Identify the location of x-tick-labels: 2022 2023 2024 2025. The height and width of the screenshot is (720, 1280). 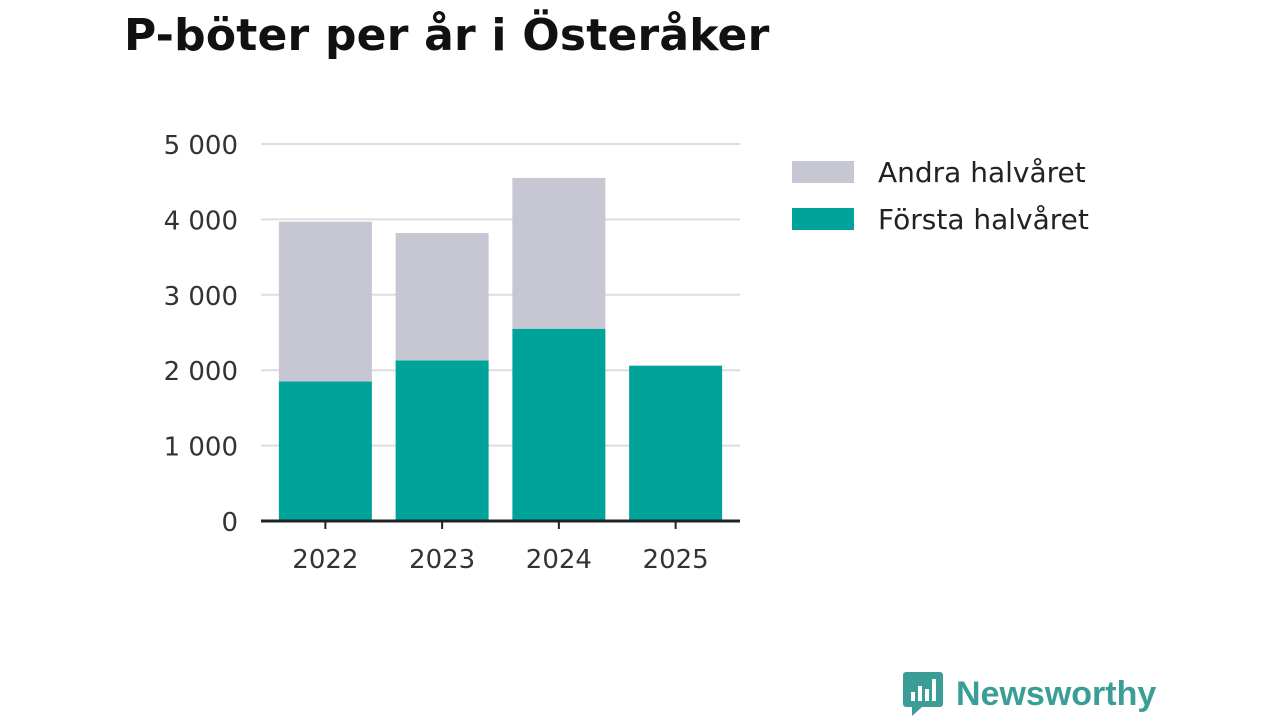
(500, 560).